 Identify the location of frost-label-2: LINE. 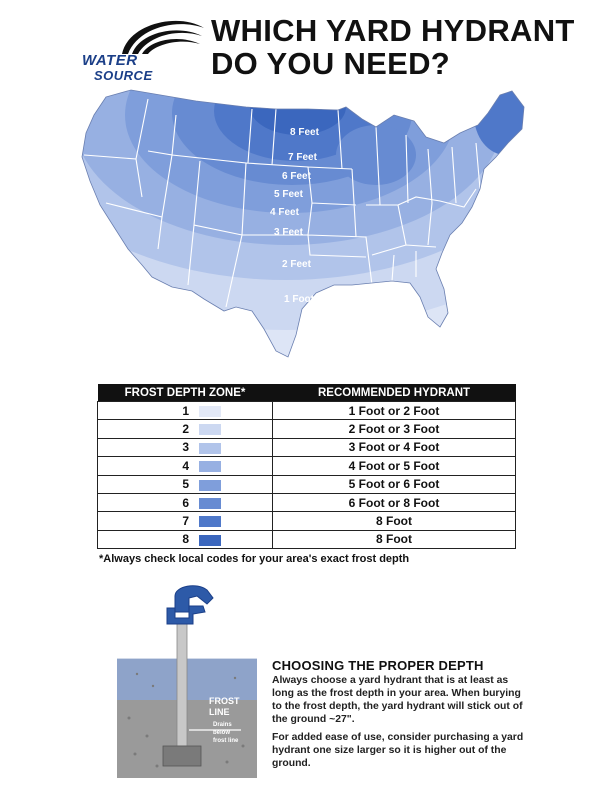
(219, 712).